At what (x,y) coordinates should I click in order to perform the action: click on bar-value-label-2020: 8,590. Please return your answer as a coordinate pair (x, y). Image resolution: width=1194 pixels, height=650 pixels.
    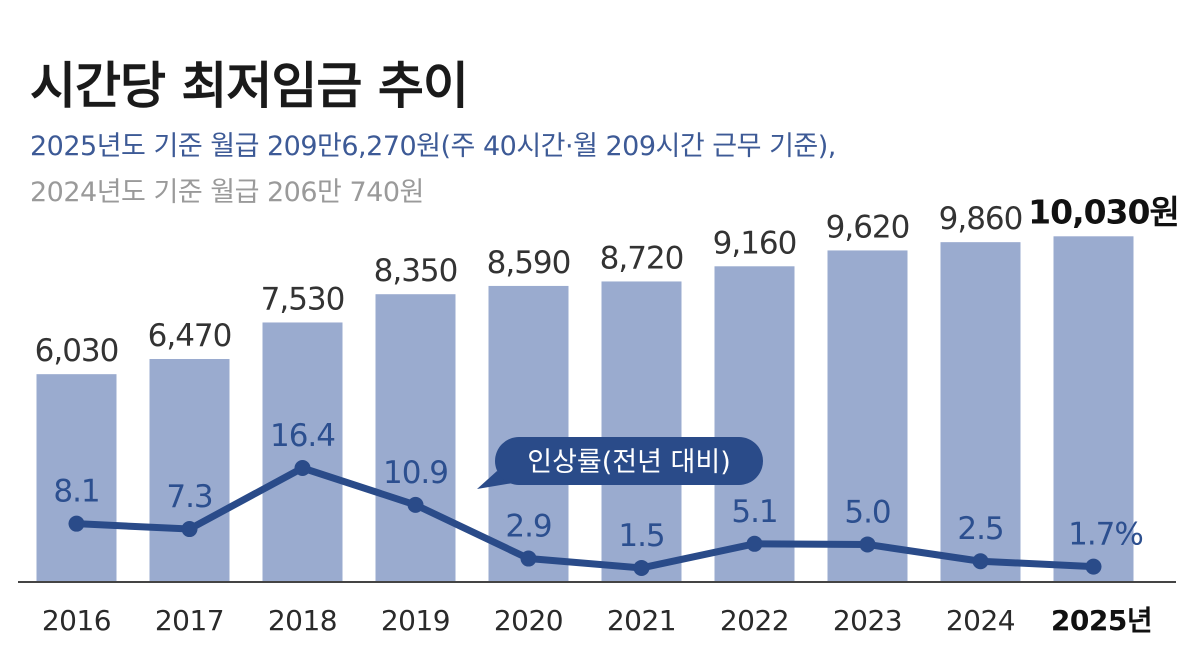
    Looking at the image, I should click on (529, 263).